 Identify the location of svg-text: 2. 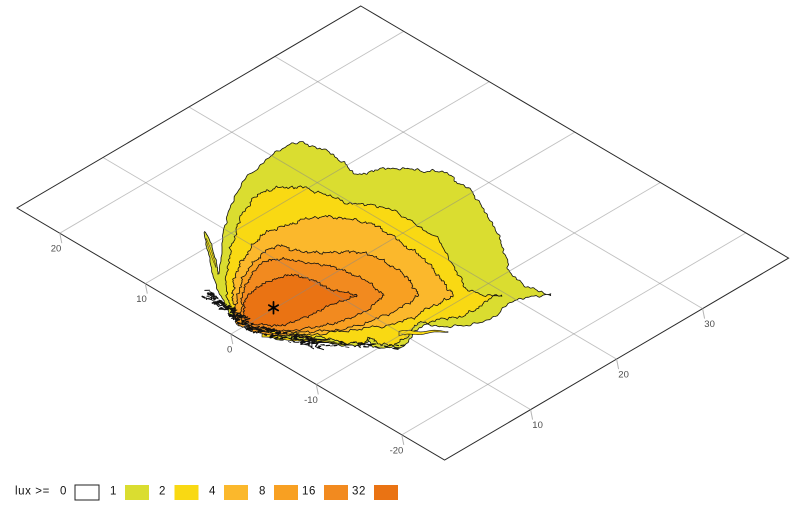
(162, 492).